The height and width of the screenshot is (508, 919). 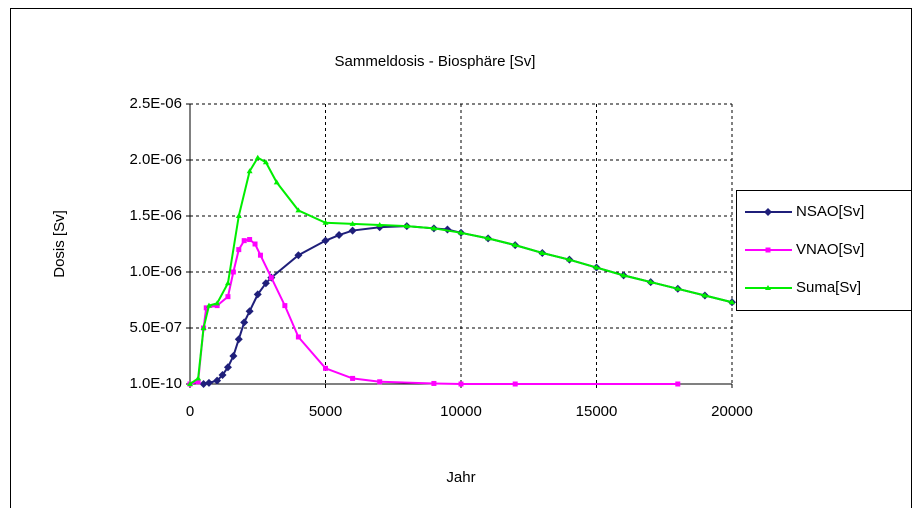 I want to click on x-tick-label: 10000, so click(x=461, y=411).